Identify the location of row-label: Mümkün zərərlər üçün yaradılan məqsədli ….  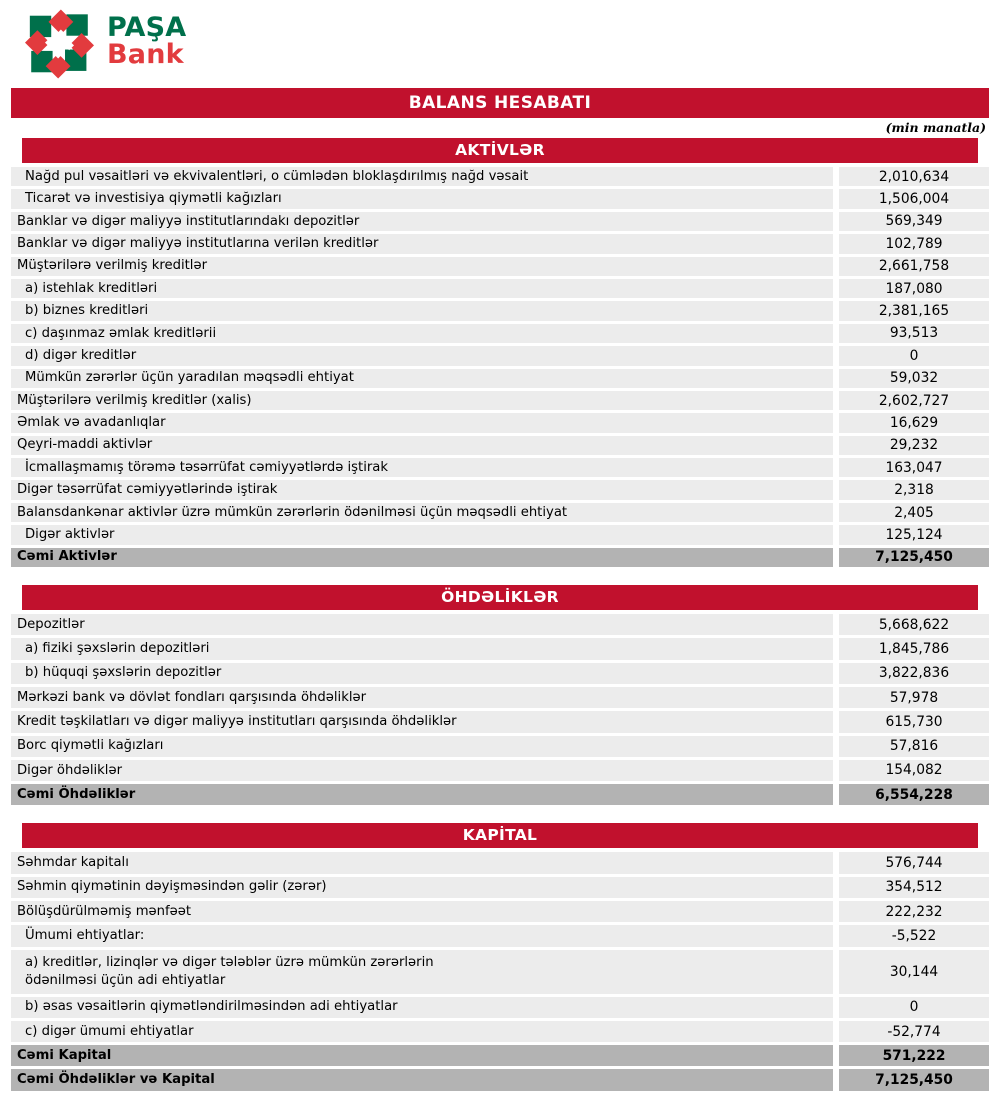
(422, 378).